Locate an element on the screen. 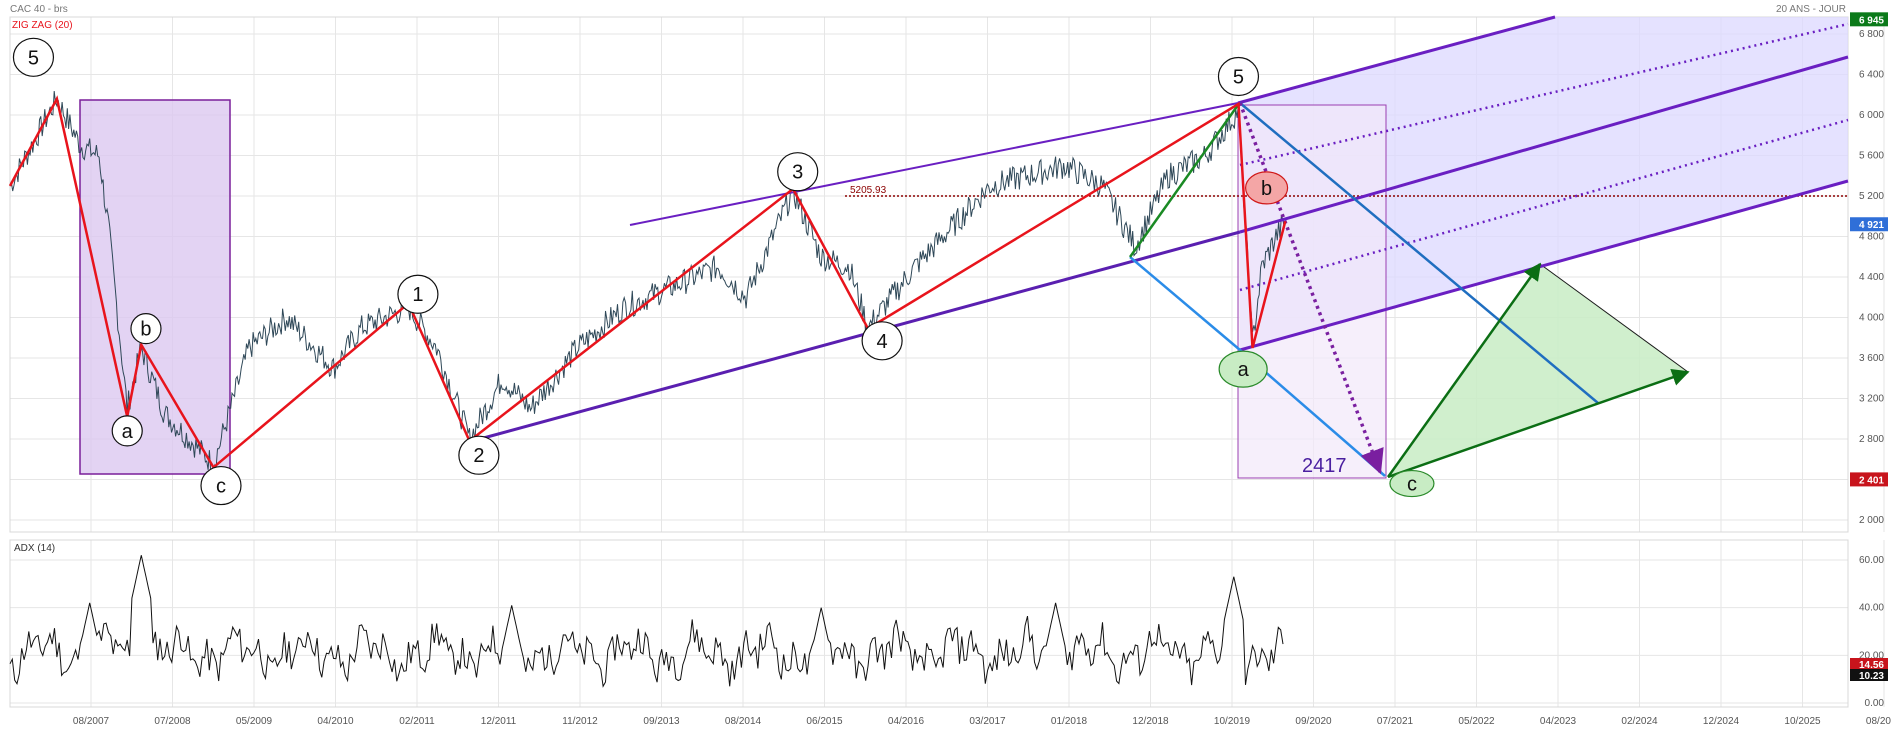 Image resolution: width=1891 pixels, height=730 pixels. x-tick-label: 12/2018 is located at coordinates (1150, 721).